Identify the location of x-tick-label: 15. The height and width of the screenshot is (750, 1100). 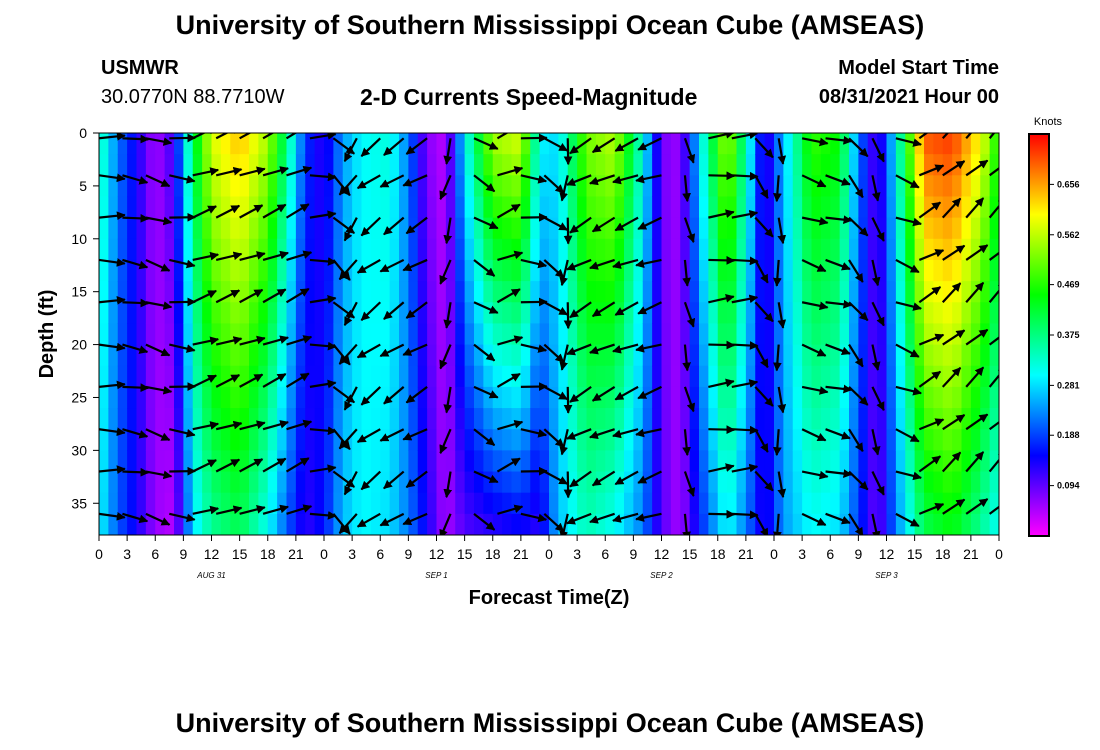
(240, 554).